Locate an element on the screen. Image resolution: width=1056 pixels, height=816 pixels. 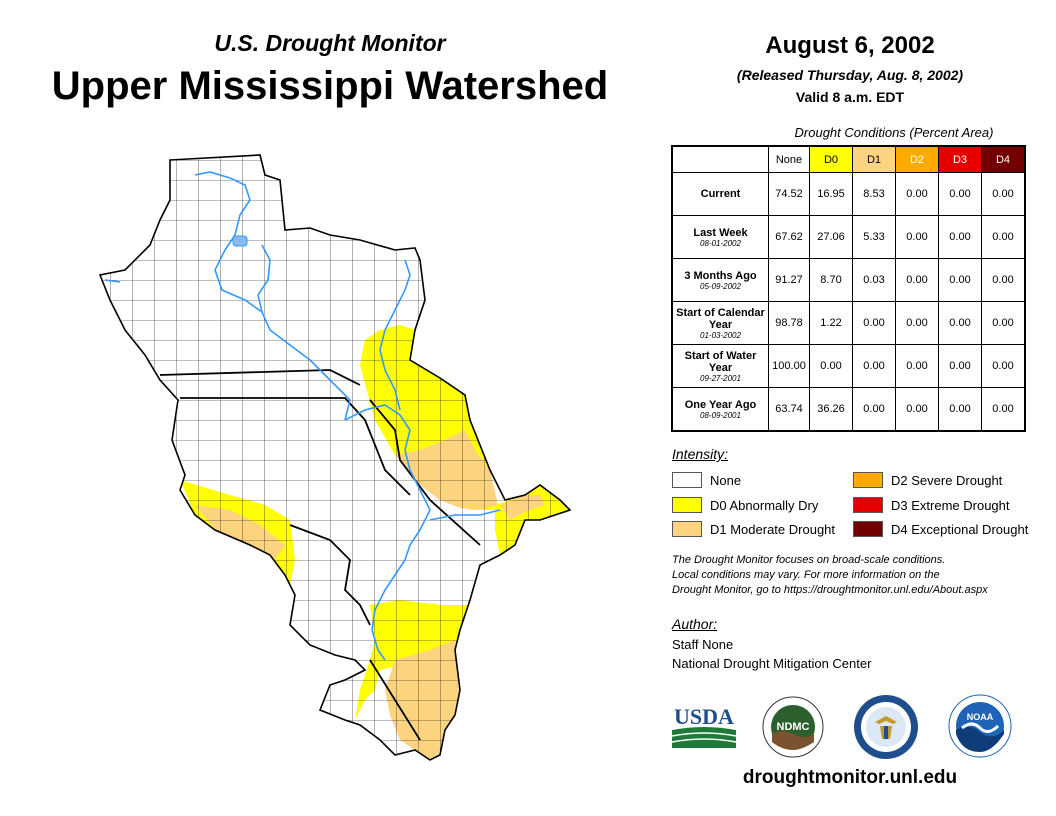
table-cell: 74.52 is located at coordinates (789, 194).